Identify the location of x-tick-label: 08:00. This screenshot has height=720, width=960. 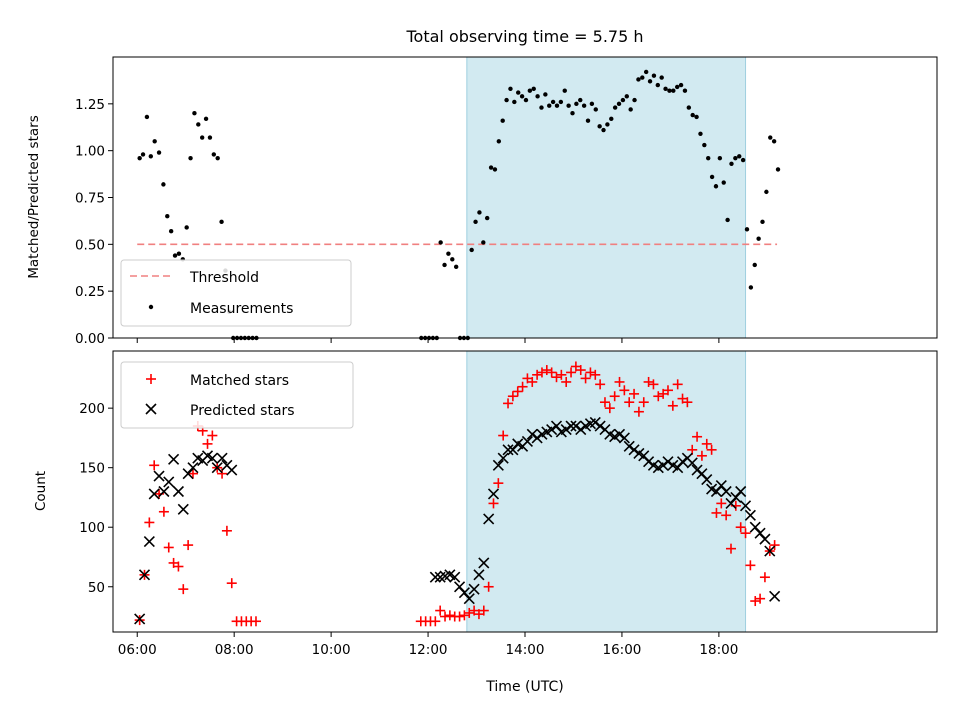
(234, 650).